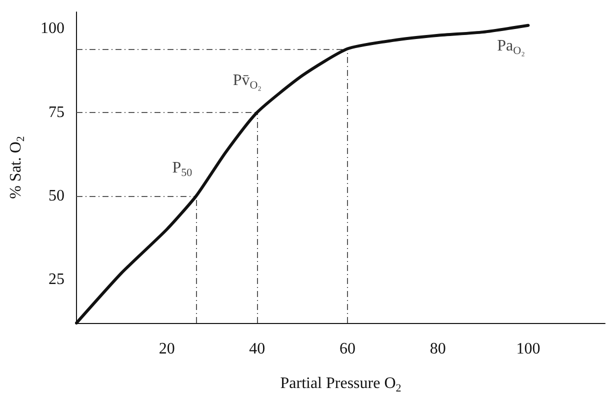 The height and width of the screenshot is (410, 606). I want to click on y-axis-title: % Sat. O2, so click(17, 167).